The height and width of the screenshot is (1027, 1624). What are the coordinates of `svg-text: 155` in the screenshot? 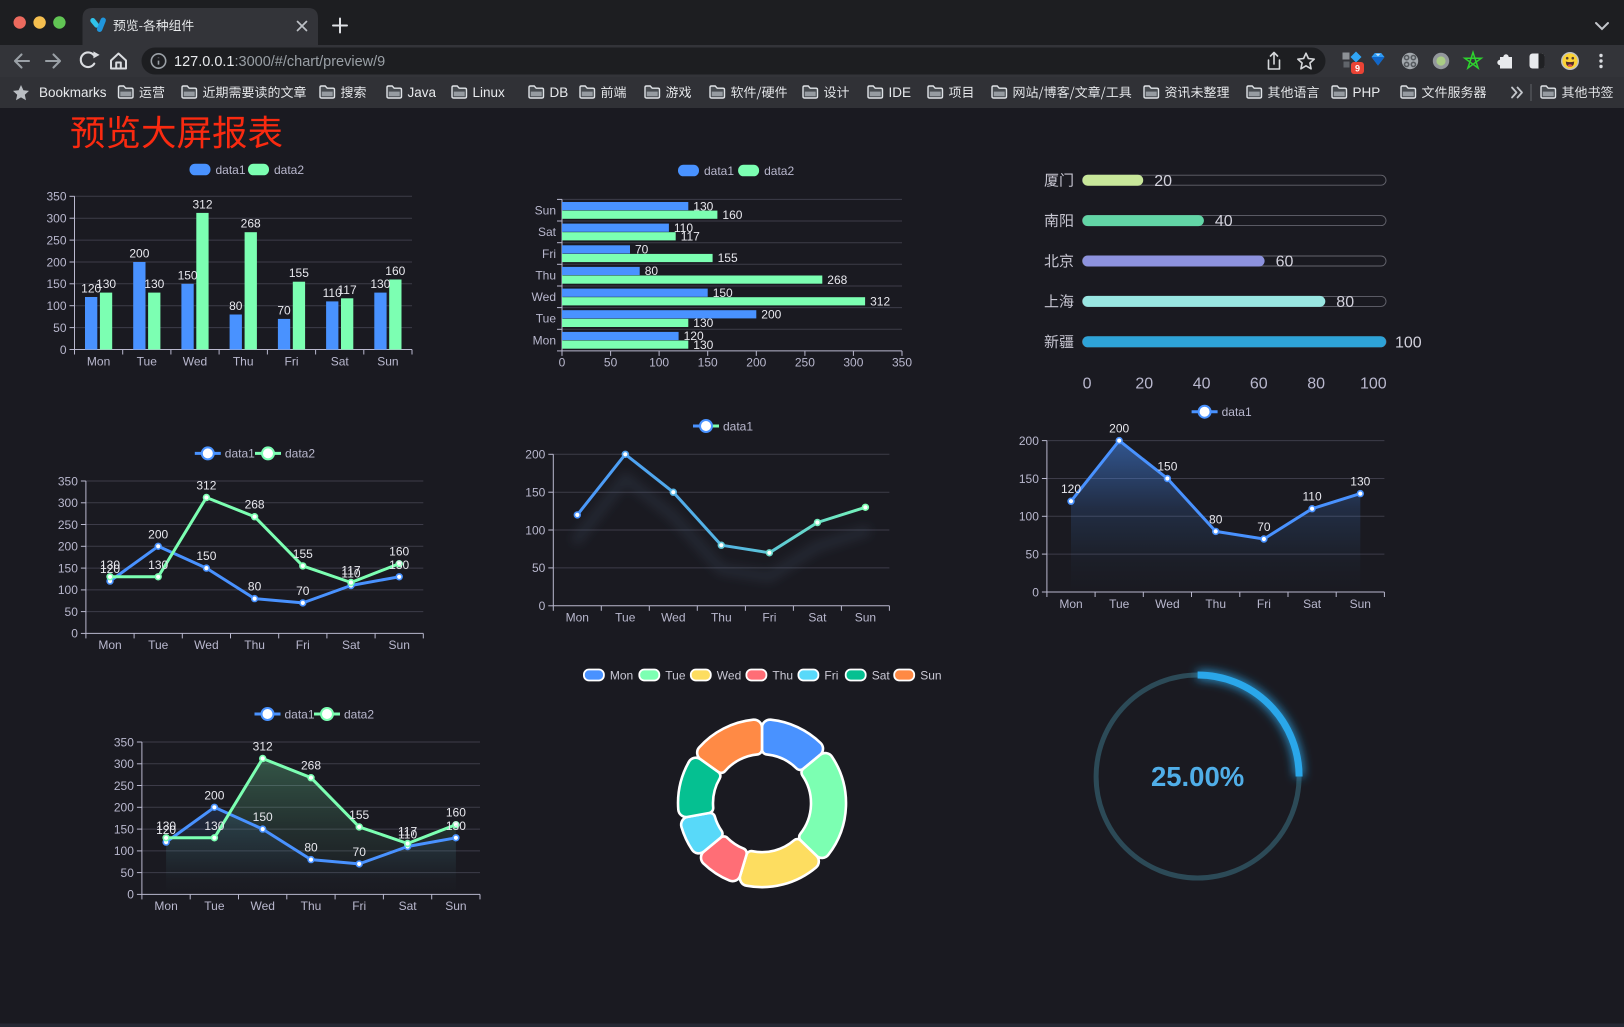 It's located at (359, 815).